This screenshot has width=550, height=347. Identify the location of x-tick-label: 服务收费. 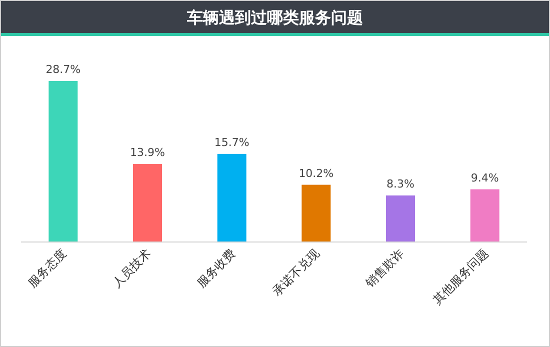
(216, 268).